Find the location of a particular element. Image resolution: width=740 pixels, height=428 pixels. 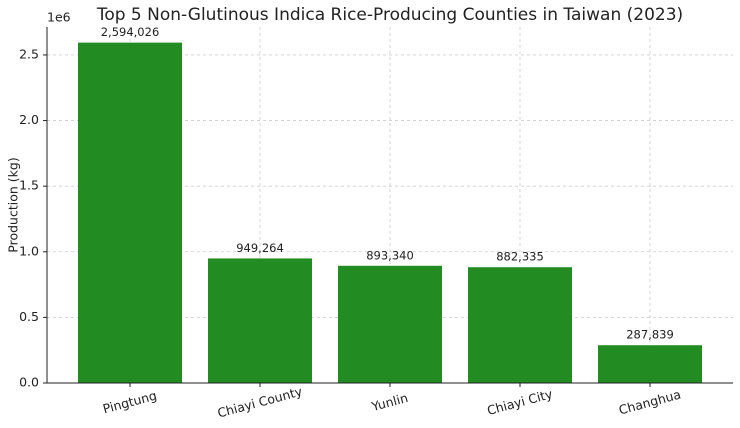

x-tick-label: Yunlin is located at coordinates (389, 402).